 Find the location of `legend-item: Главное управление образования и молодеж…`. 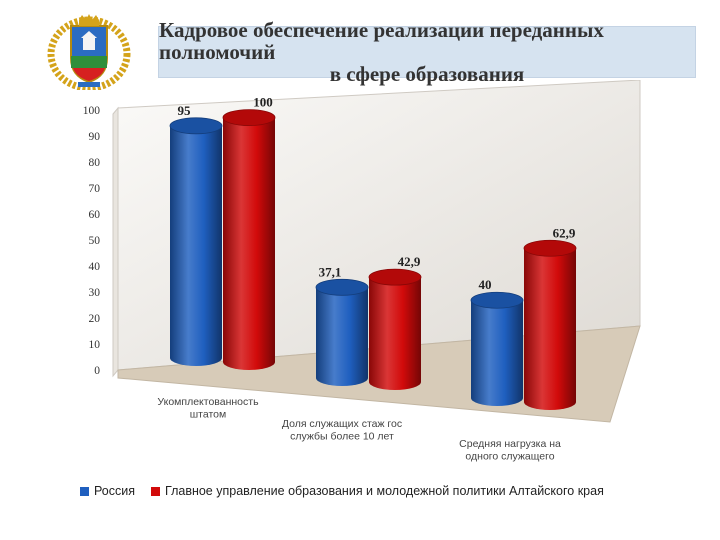

legend-item: Главное управление образования и молодеж… is located at coordinates (377, 491).